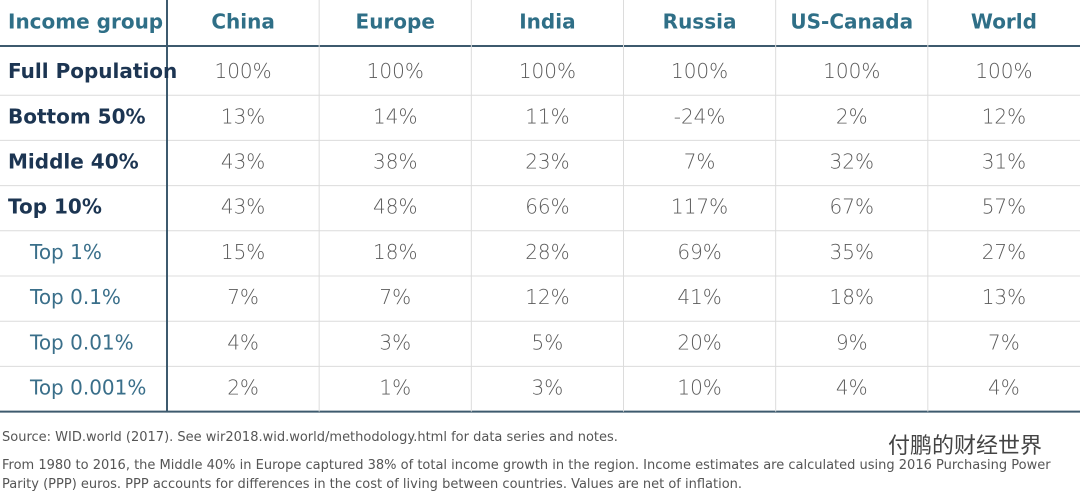  I want to click on value-cell: 28%, so click(547, 252).